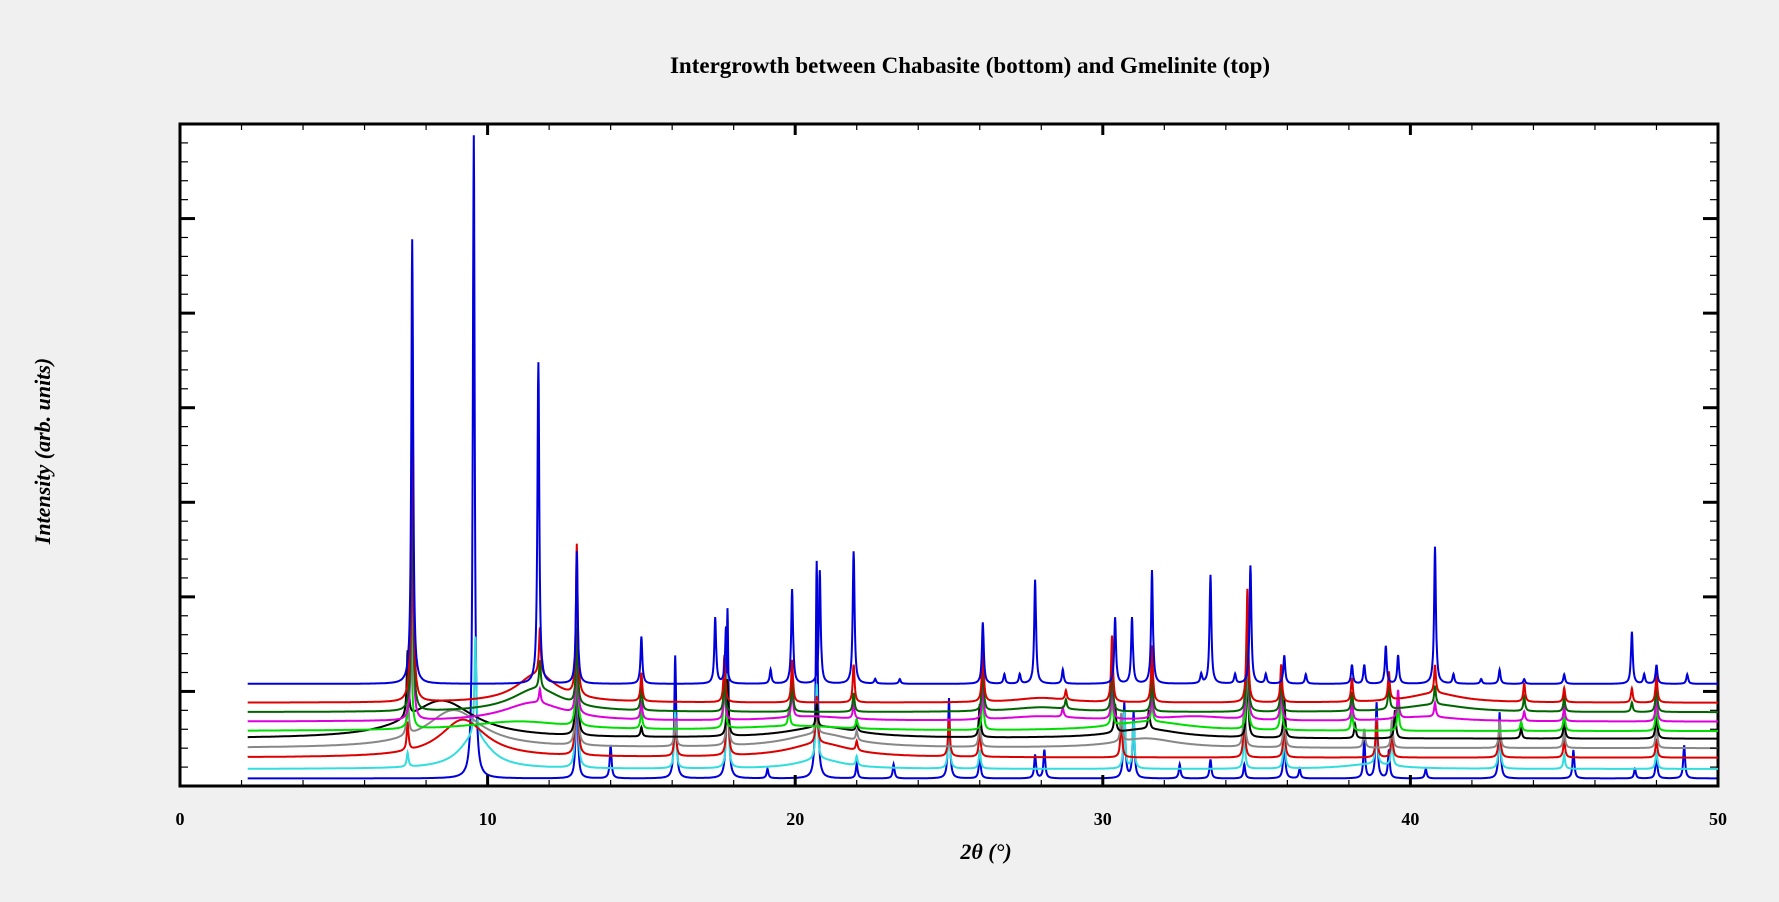  What do you see at coordinates (1103, 819) in the screenshot?
I see `x-tick-label: 30` at bounding box center [1103, 819].